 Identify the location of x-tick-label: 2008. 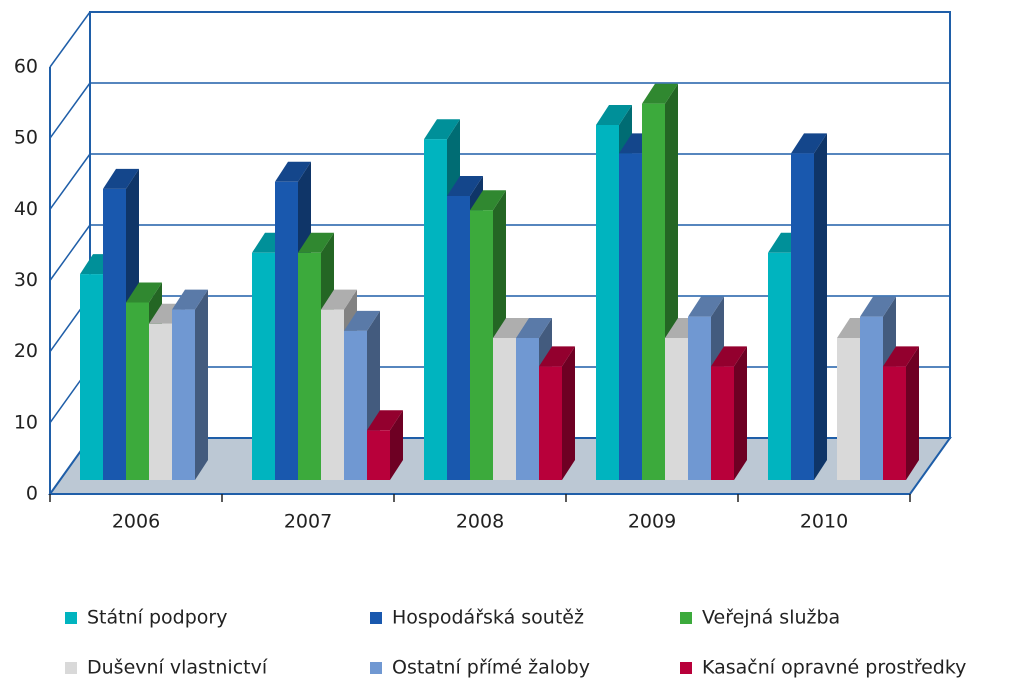
(480, 522).